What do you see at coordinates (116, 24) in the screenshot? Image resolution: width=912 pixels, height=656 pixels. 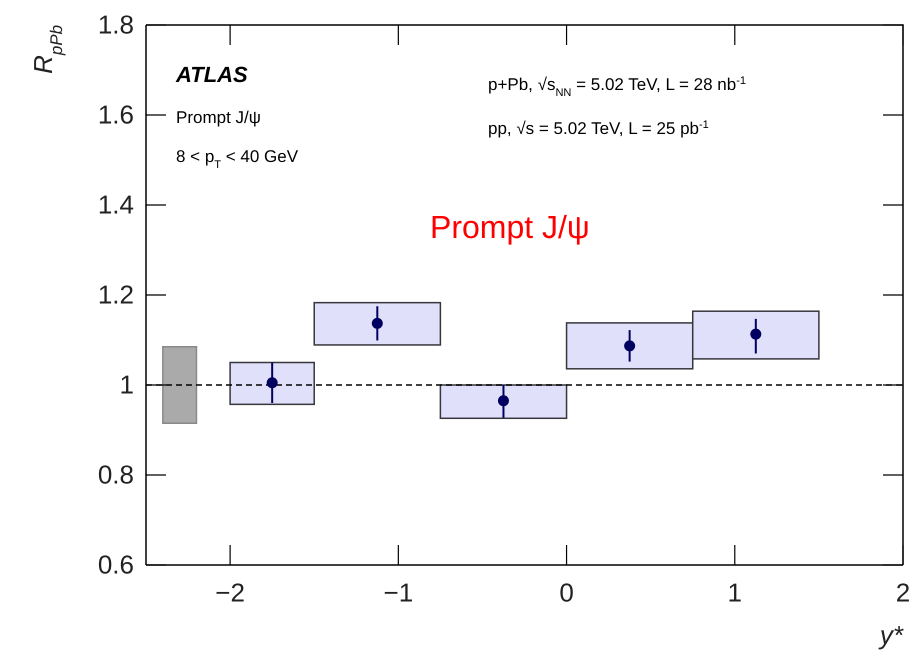 I see `y-tick-label: 1.8` at bounding box center [116, 24].